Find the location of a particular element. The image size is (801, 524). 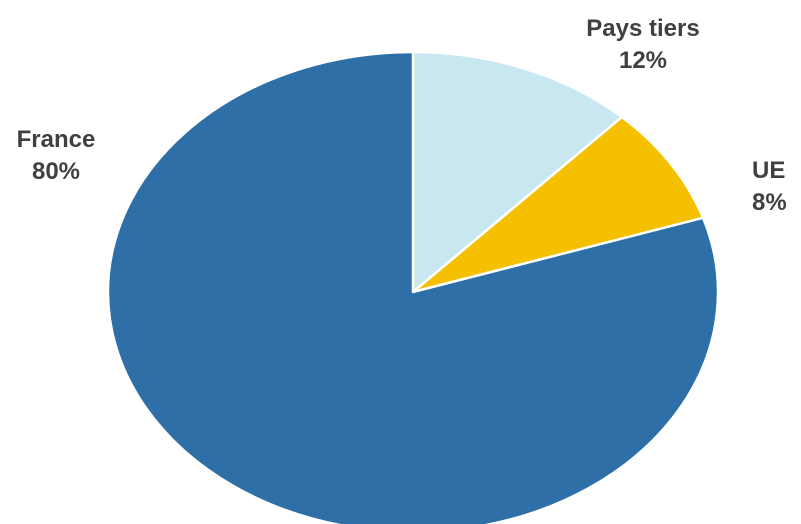

slice-percent-ue: 8% is located at coordinates (769, 202).